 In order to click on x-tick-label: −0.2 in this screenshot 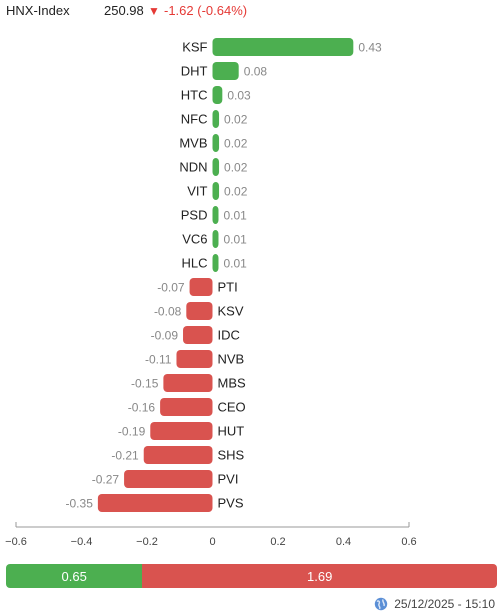, I will do `click(147, 542)`.